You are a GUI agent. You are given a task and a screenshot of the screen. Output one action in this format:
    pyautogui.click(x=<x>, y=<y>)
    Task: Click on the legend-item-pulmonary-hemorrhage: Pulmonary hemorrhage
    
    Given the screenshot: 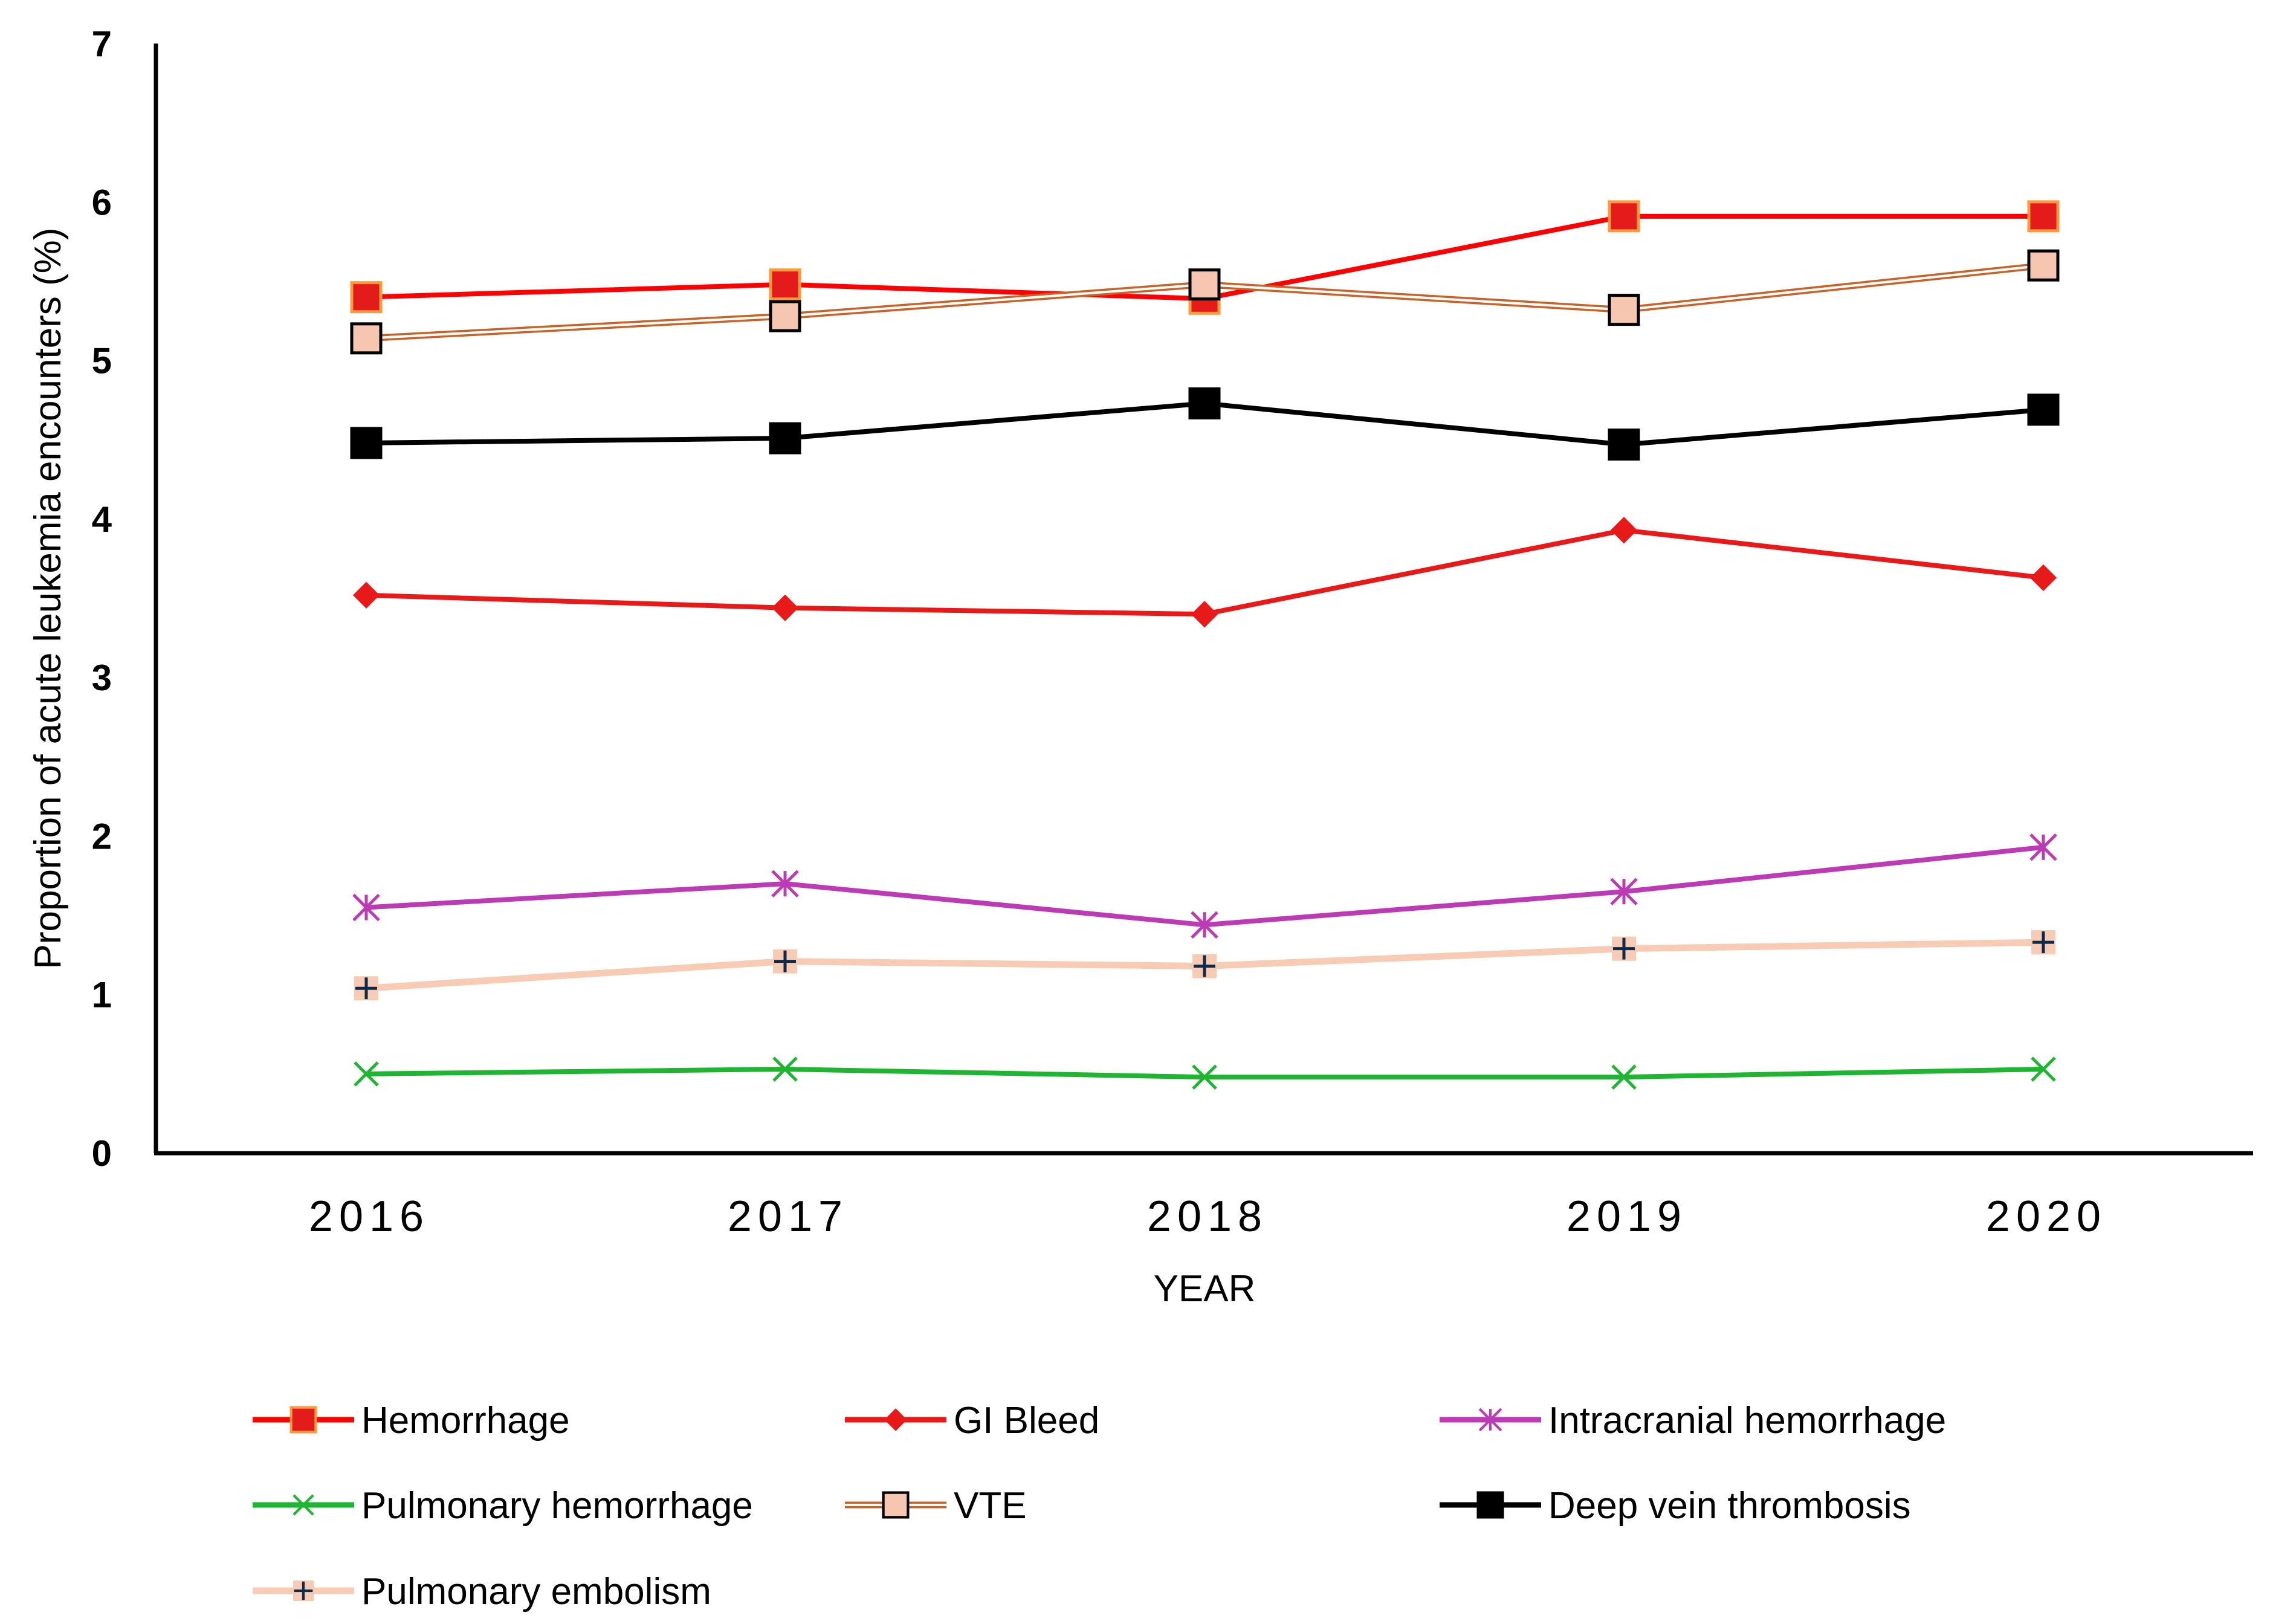 What is the action you would take?
    pyautogui.click(x=503, y=1506)
    